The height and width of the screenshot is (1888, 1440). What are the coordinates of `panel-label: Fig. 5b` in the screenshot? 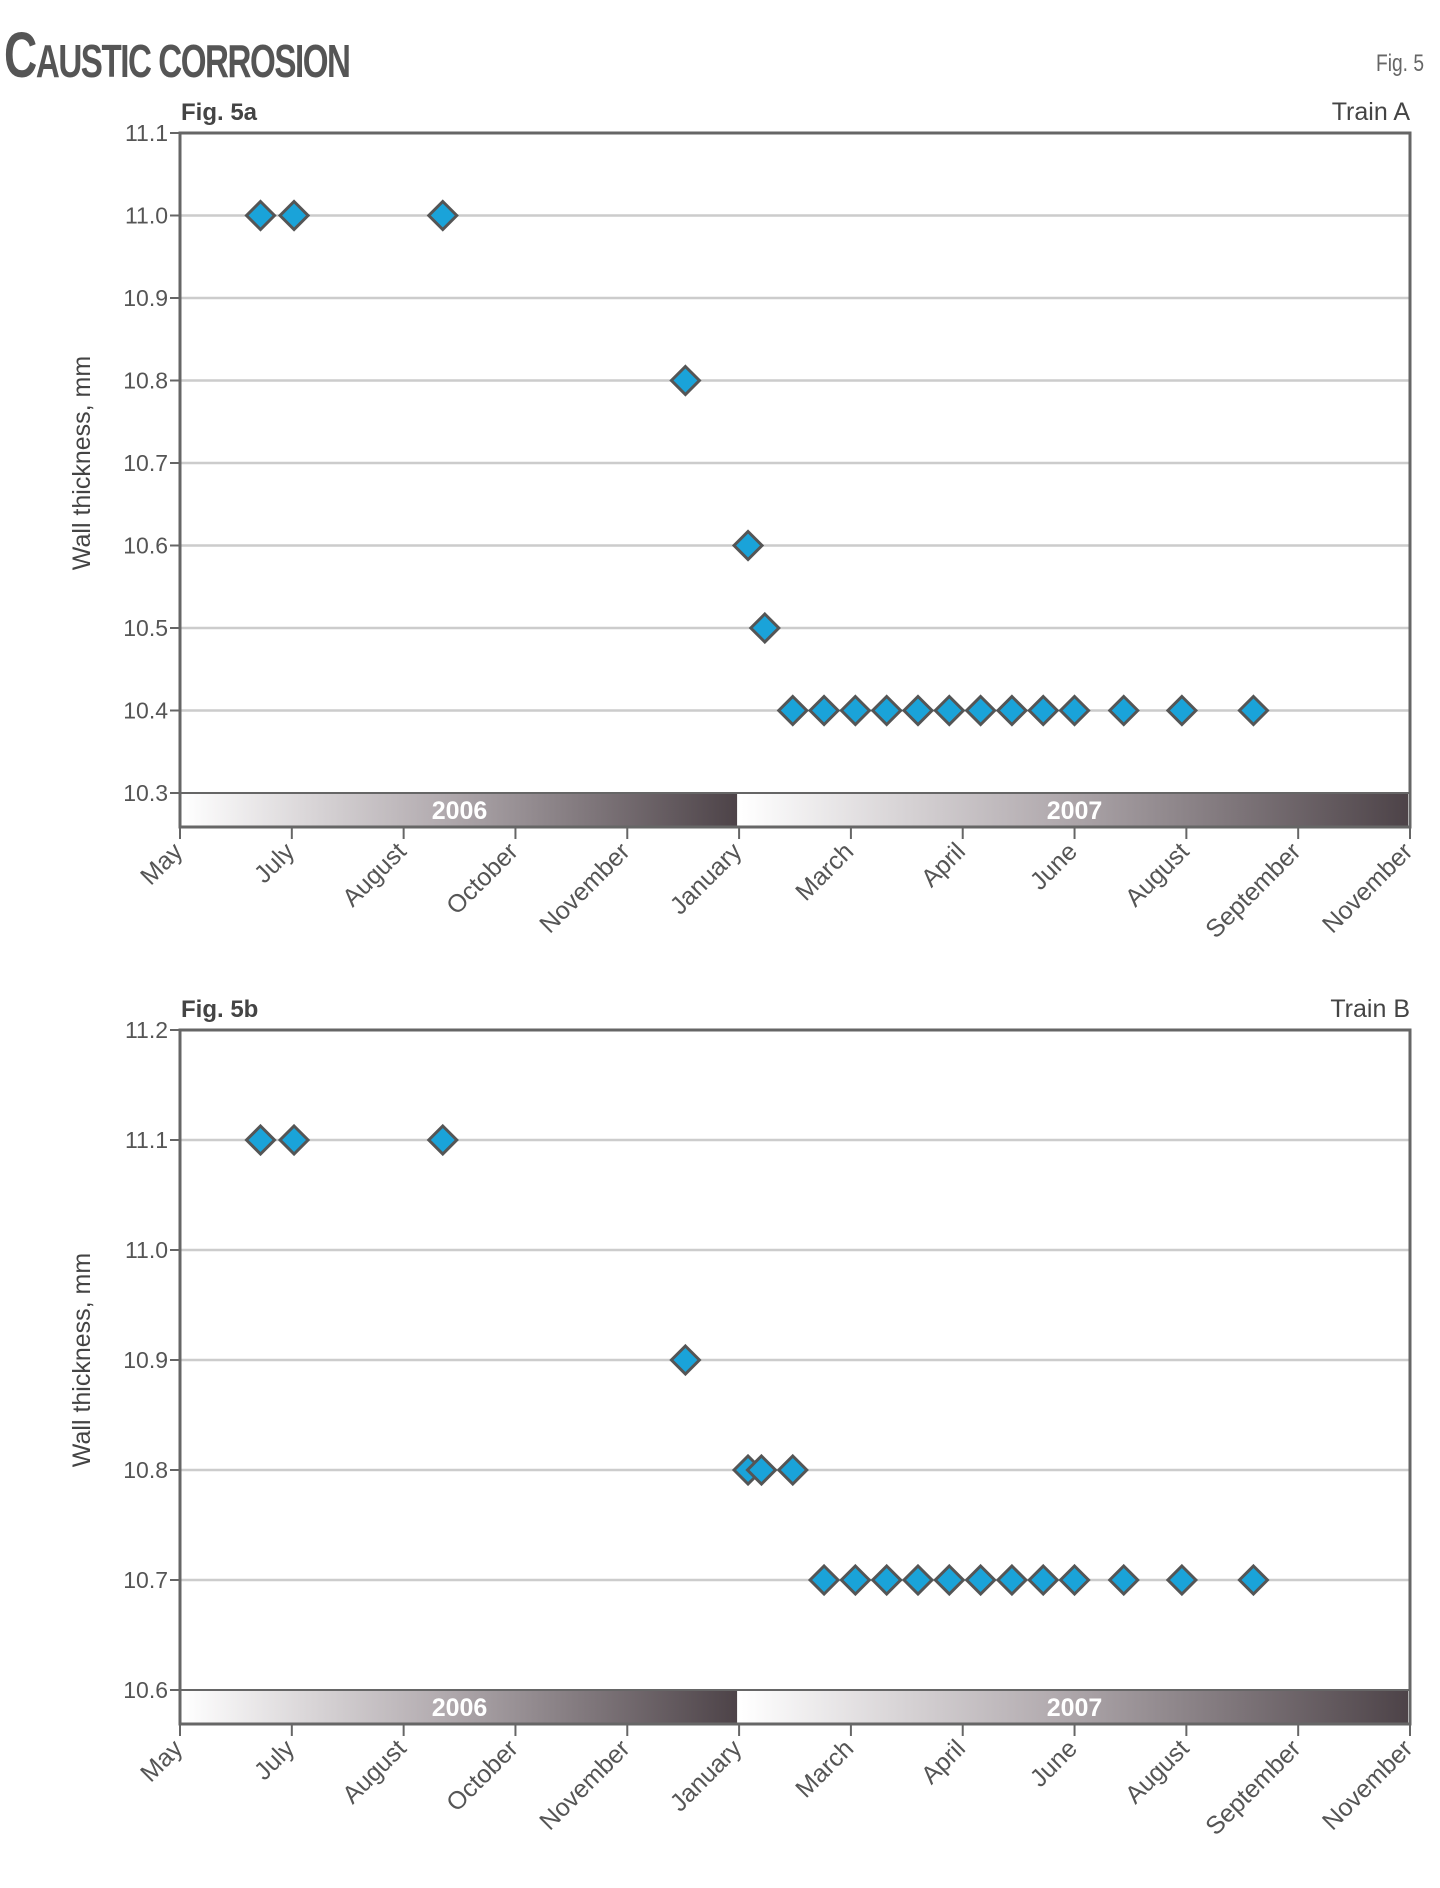 It's located at (219, 1009).